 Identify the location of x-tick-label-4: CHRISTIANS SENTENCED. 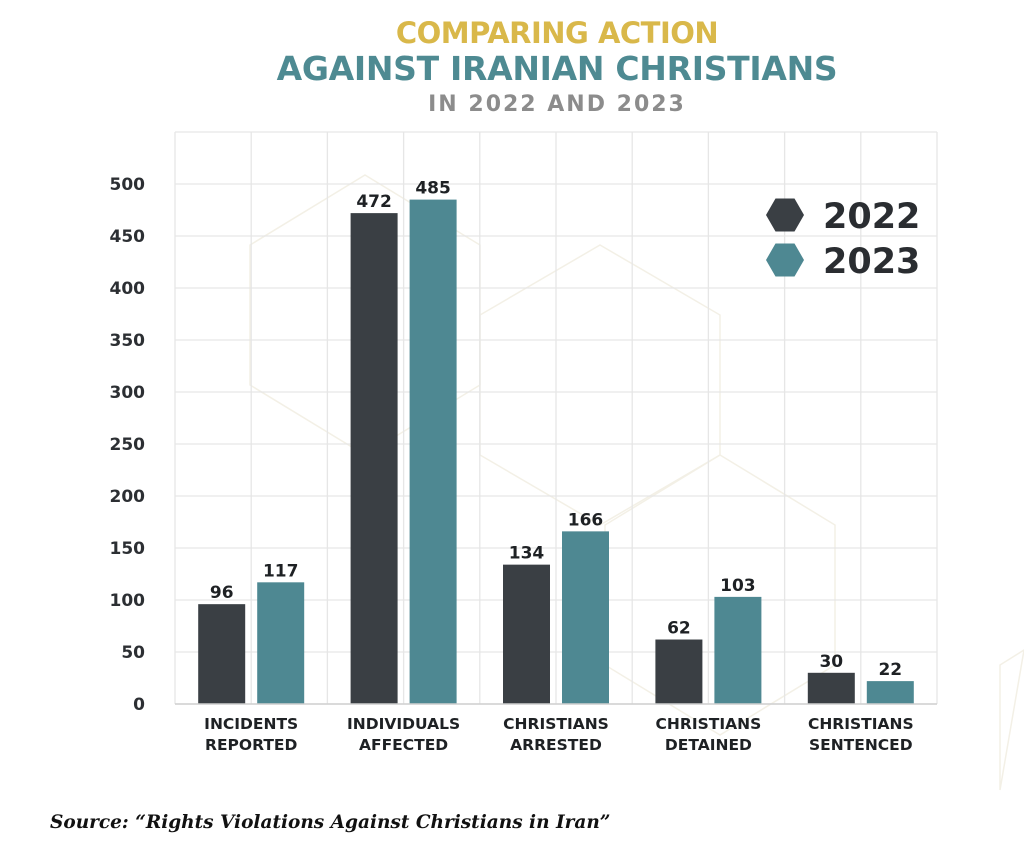
(861, 734).